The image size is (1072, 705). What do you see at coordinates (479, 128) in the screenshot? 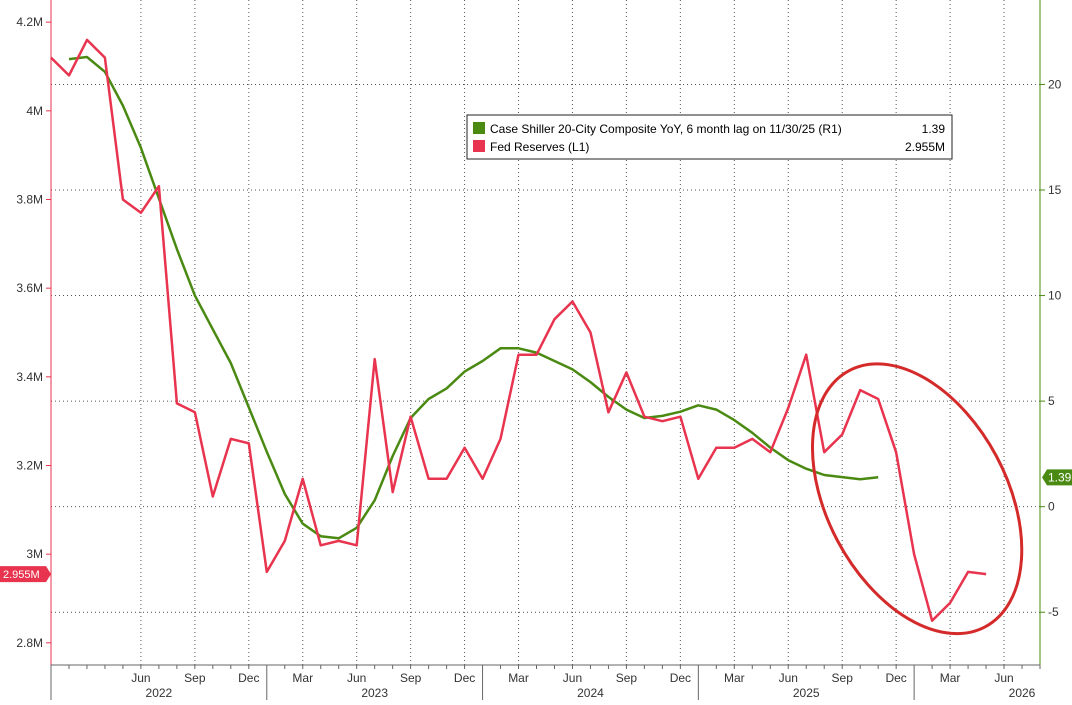
I see `legend-swatch-case-shiller` at bounding box center [479, 128].